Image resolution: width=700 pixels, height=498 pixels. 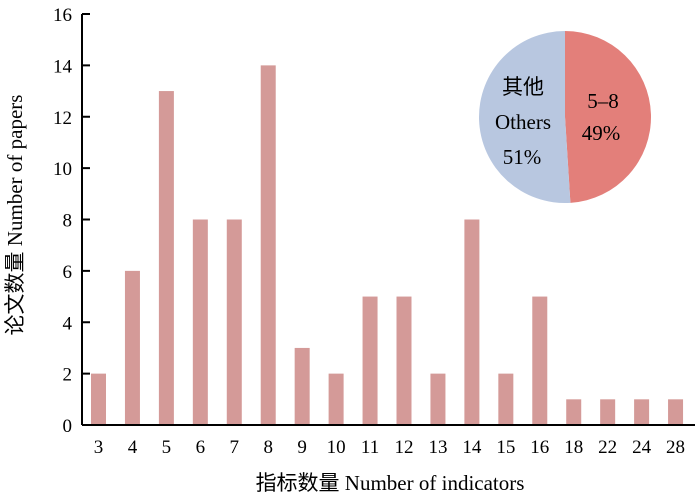 What do you see at coordinates (404, 447) in the screenshot?
I see `x-tick-label: 12` at bounding box center [404, 447].